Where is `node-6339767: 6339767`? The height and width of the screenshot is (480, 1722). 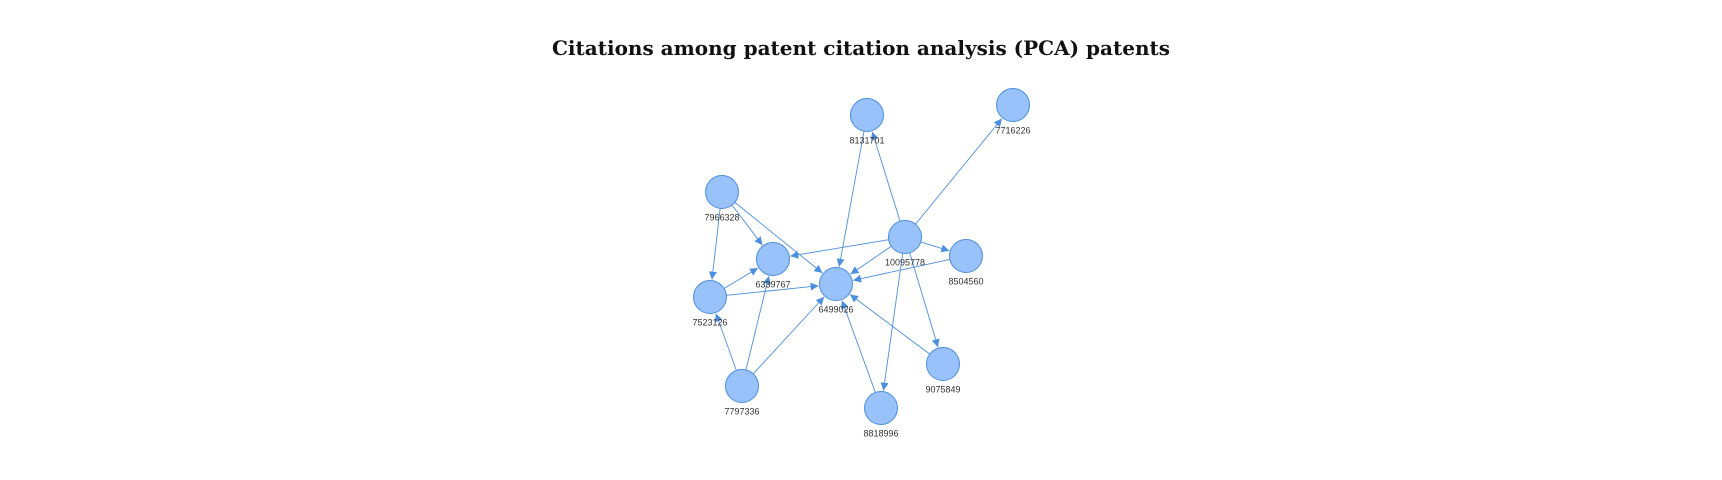 node-6339767: 6339767 is located at coordinates (772, 266).